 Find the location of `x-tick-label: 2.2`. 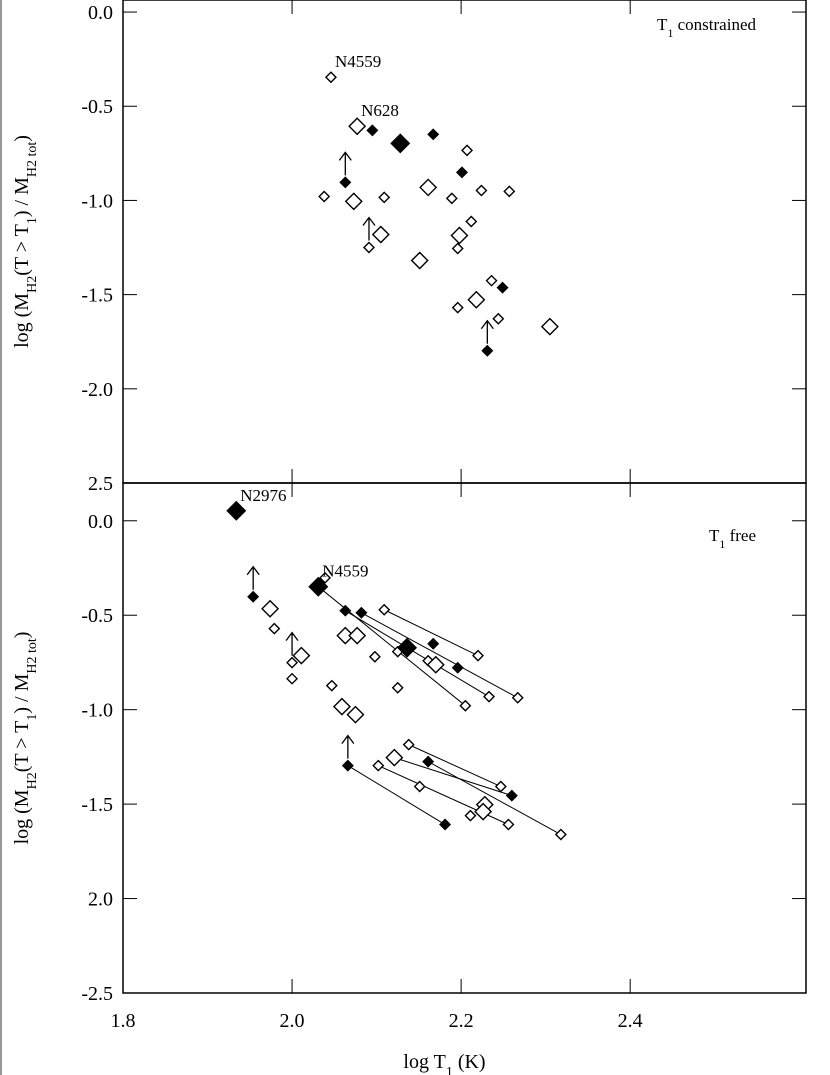

x-tick-label: 2.2 is located at coordinates (461, 1021).